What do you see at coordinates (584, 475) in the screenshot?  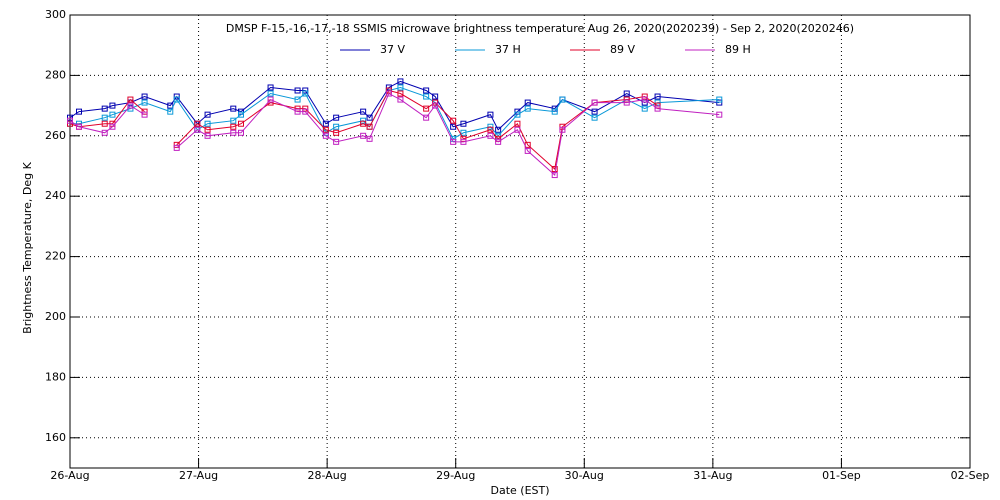 I see `x-tick-label: 30-Aug` at bounding box center [584, 475].